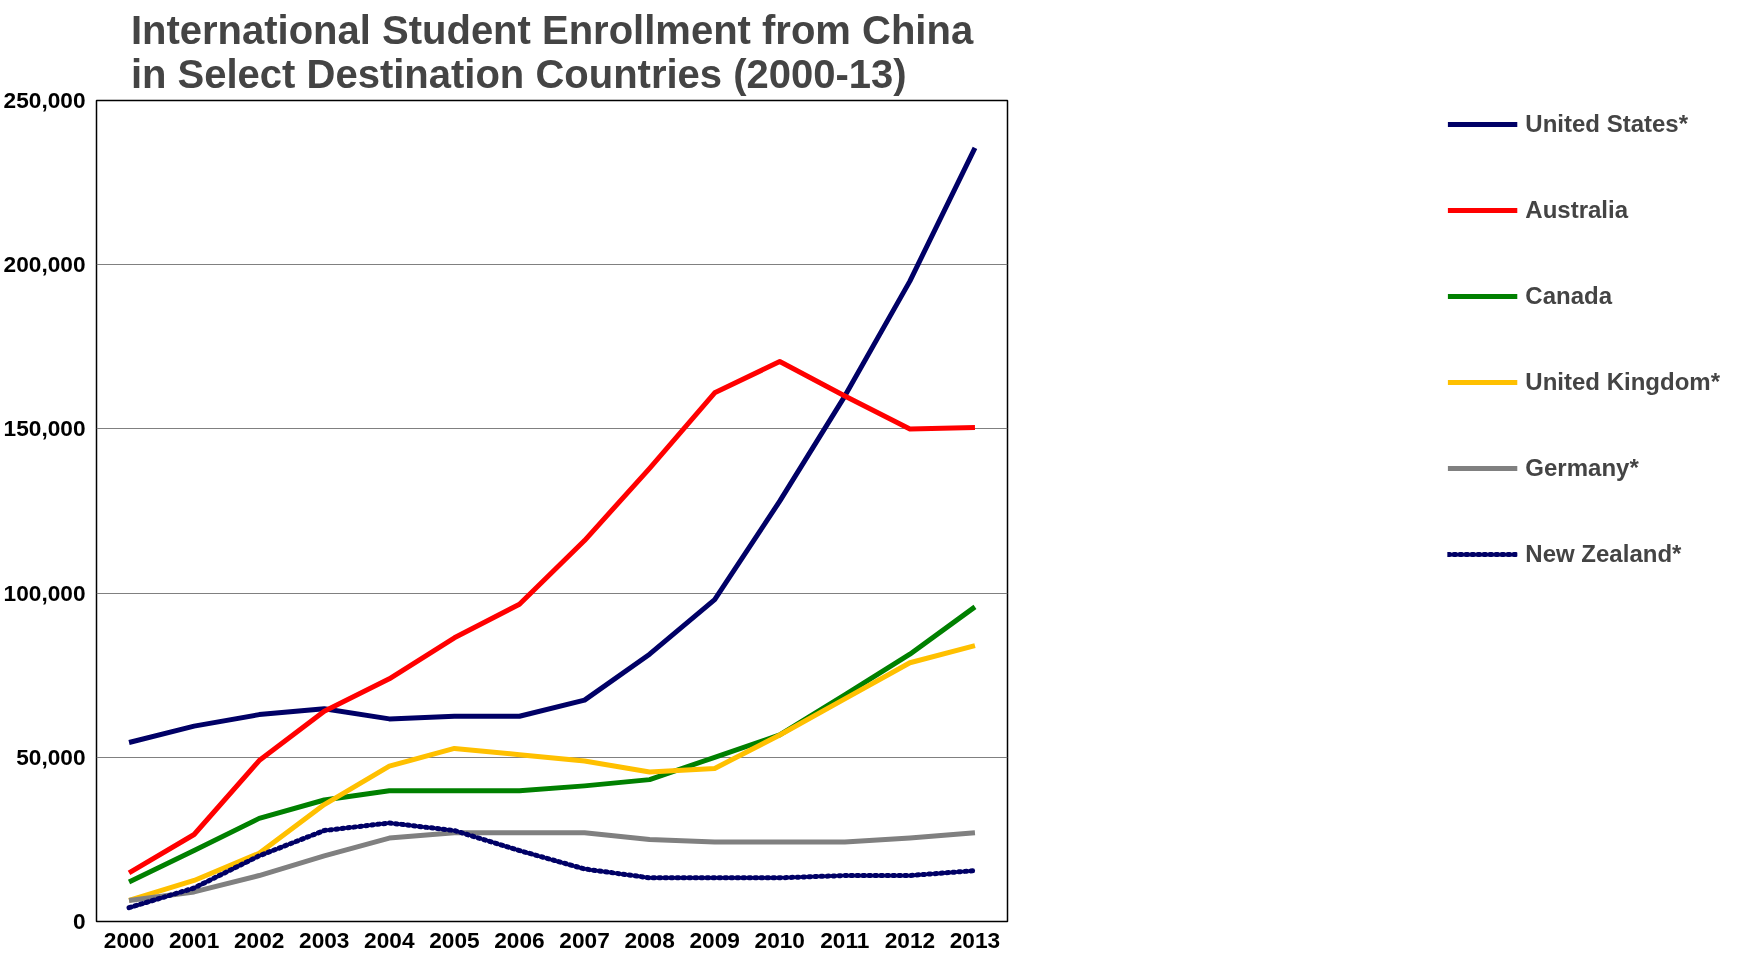  Describe the element at coordinates (79, 921) in the screenshot. I see `y-tick-label: 0` at that location.